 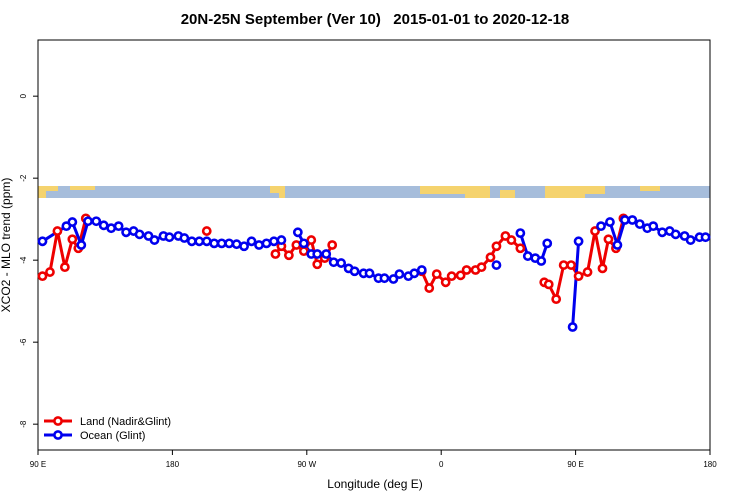 What do you see at coordinates (374, 192) in the screenshot?
I see `map-strip` at bounding box center [374, 192].